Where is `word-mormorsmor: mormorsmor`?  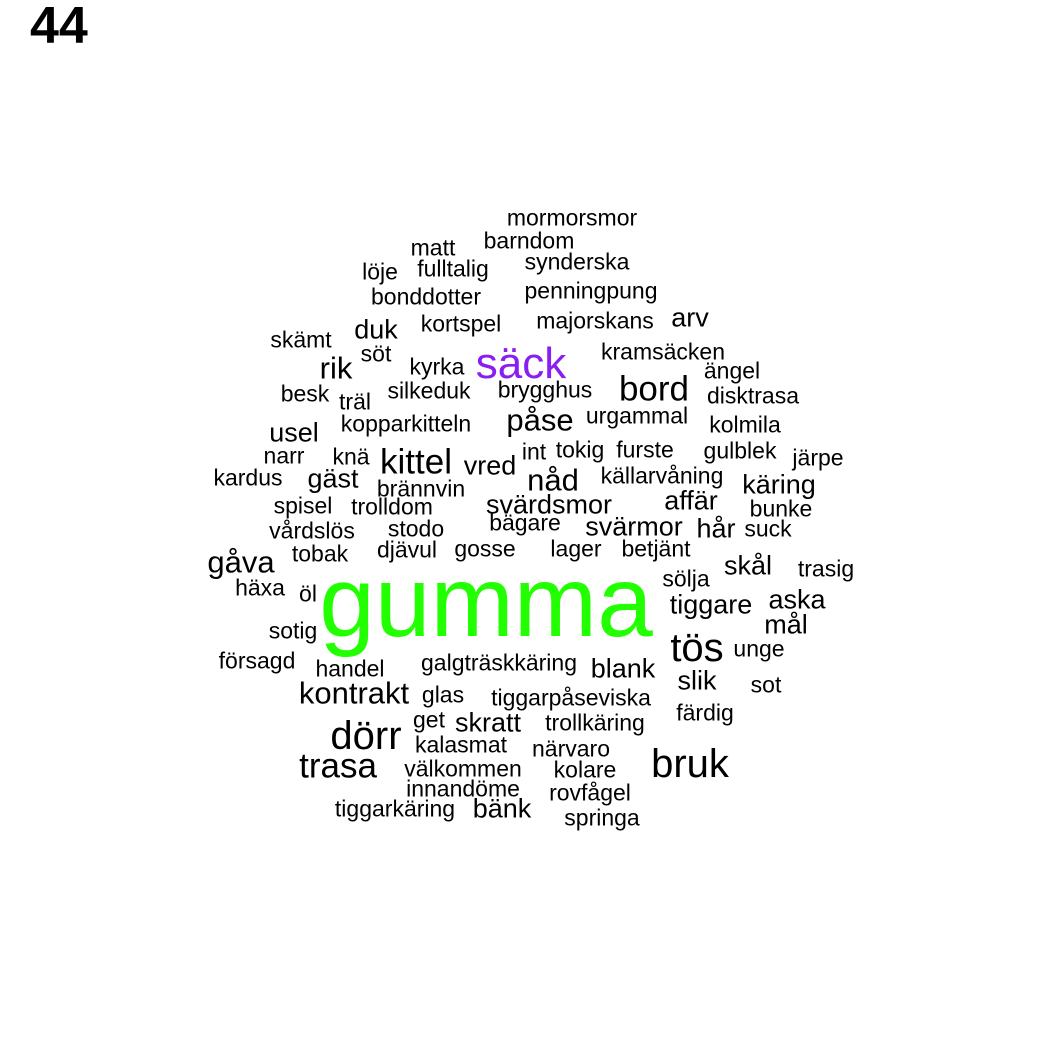
word-mormorsmor: mormorsmor is located at coordinates (572, 217).